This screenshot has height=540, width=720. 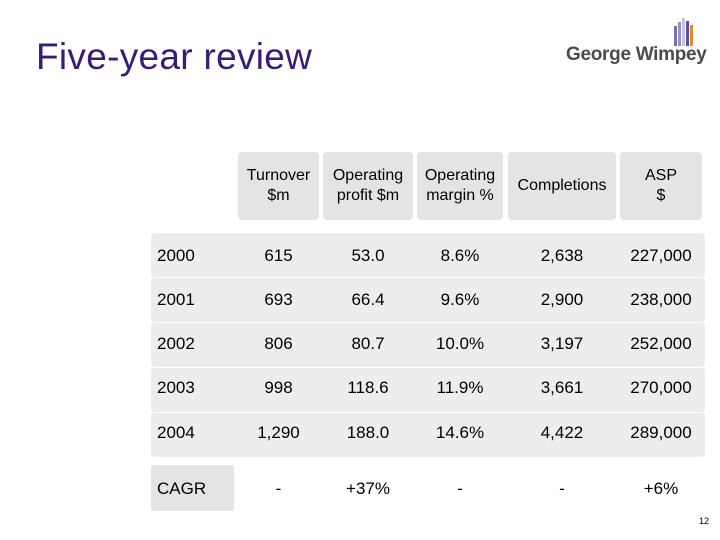 What do you see at coordinates (182, 488) in the screenshot?
I see `cagr-label: CAGR` at bounding box center [182, 488].